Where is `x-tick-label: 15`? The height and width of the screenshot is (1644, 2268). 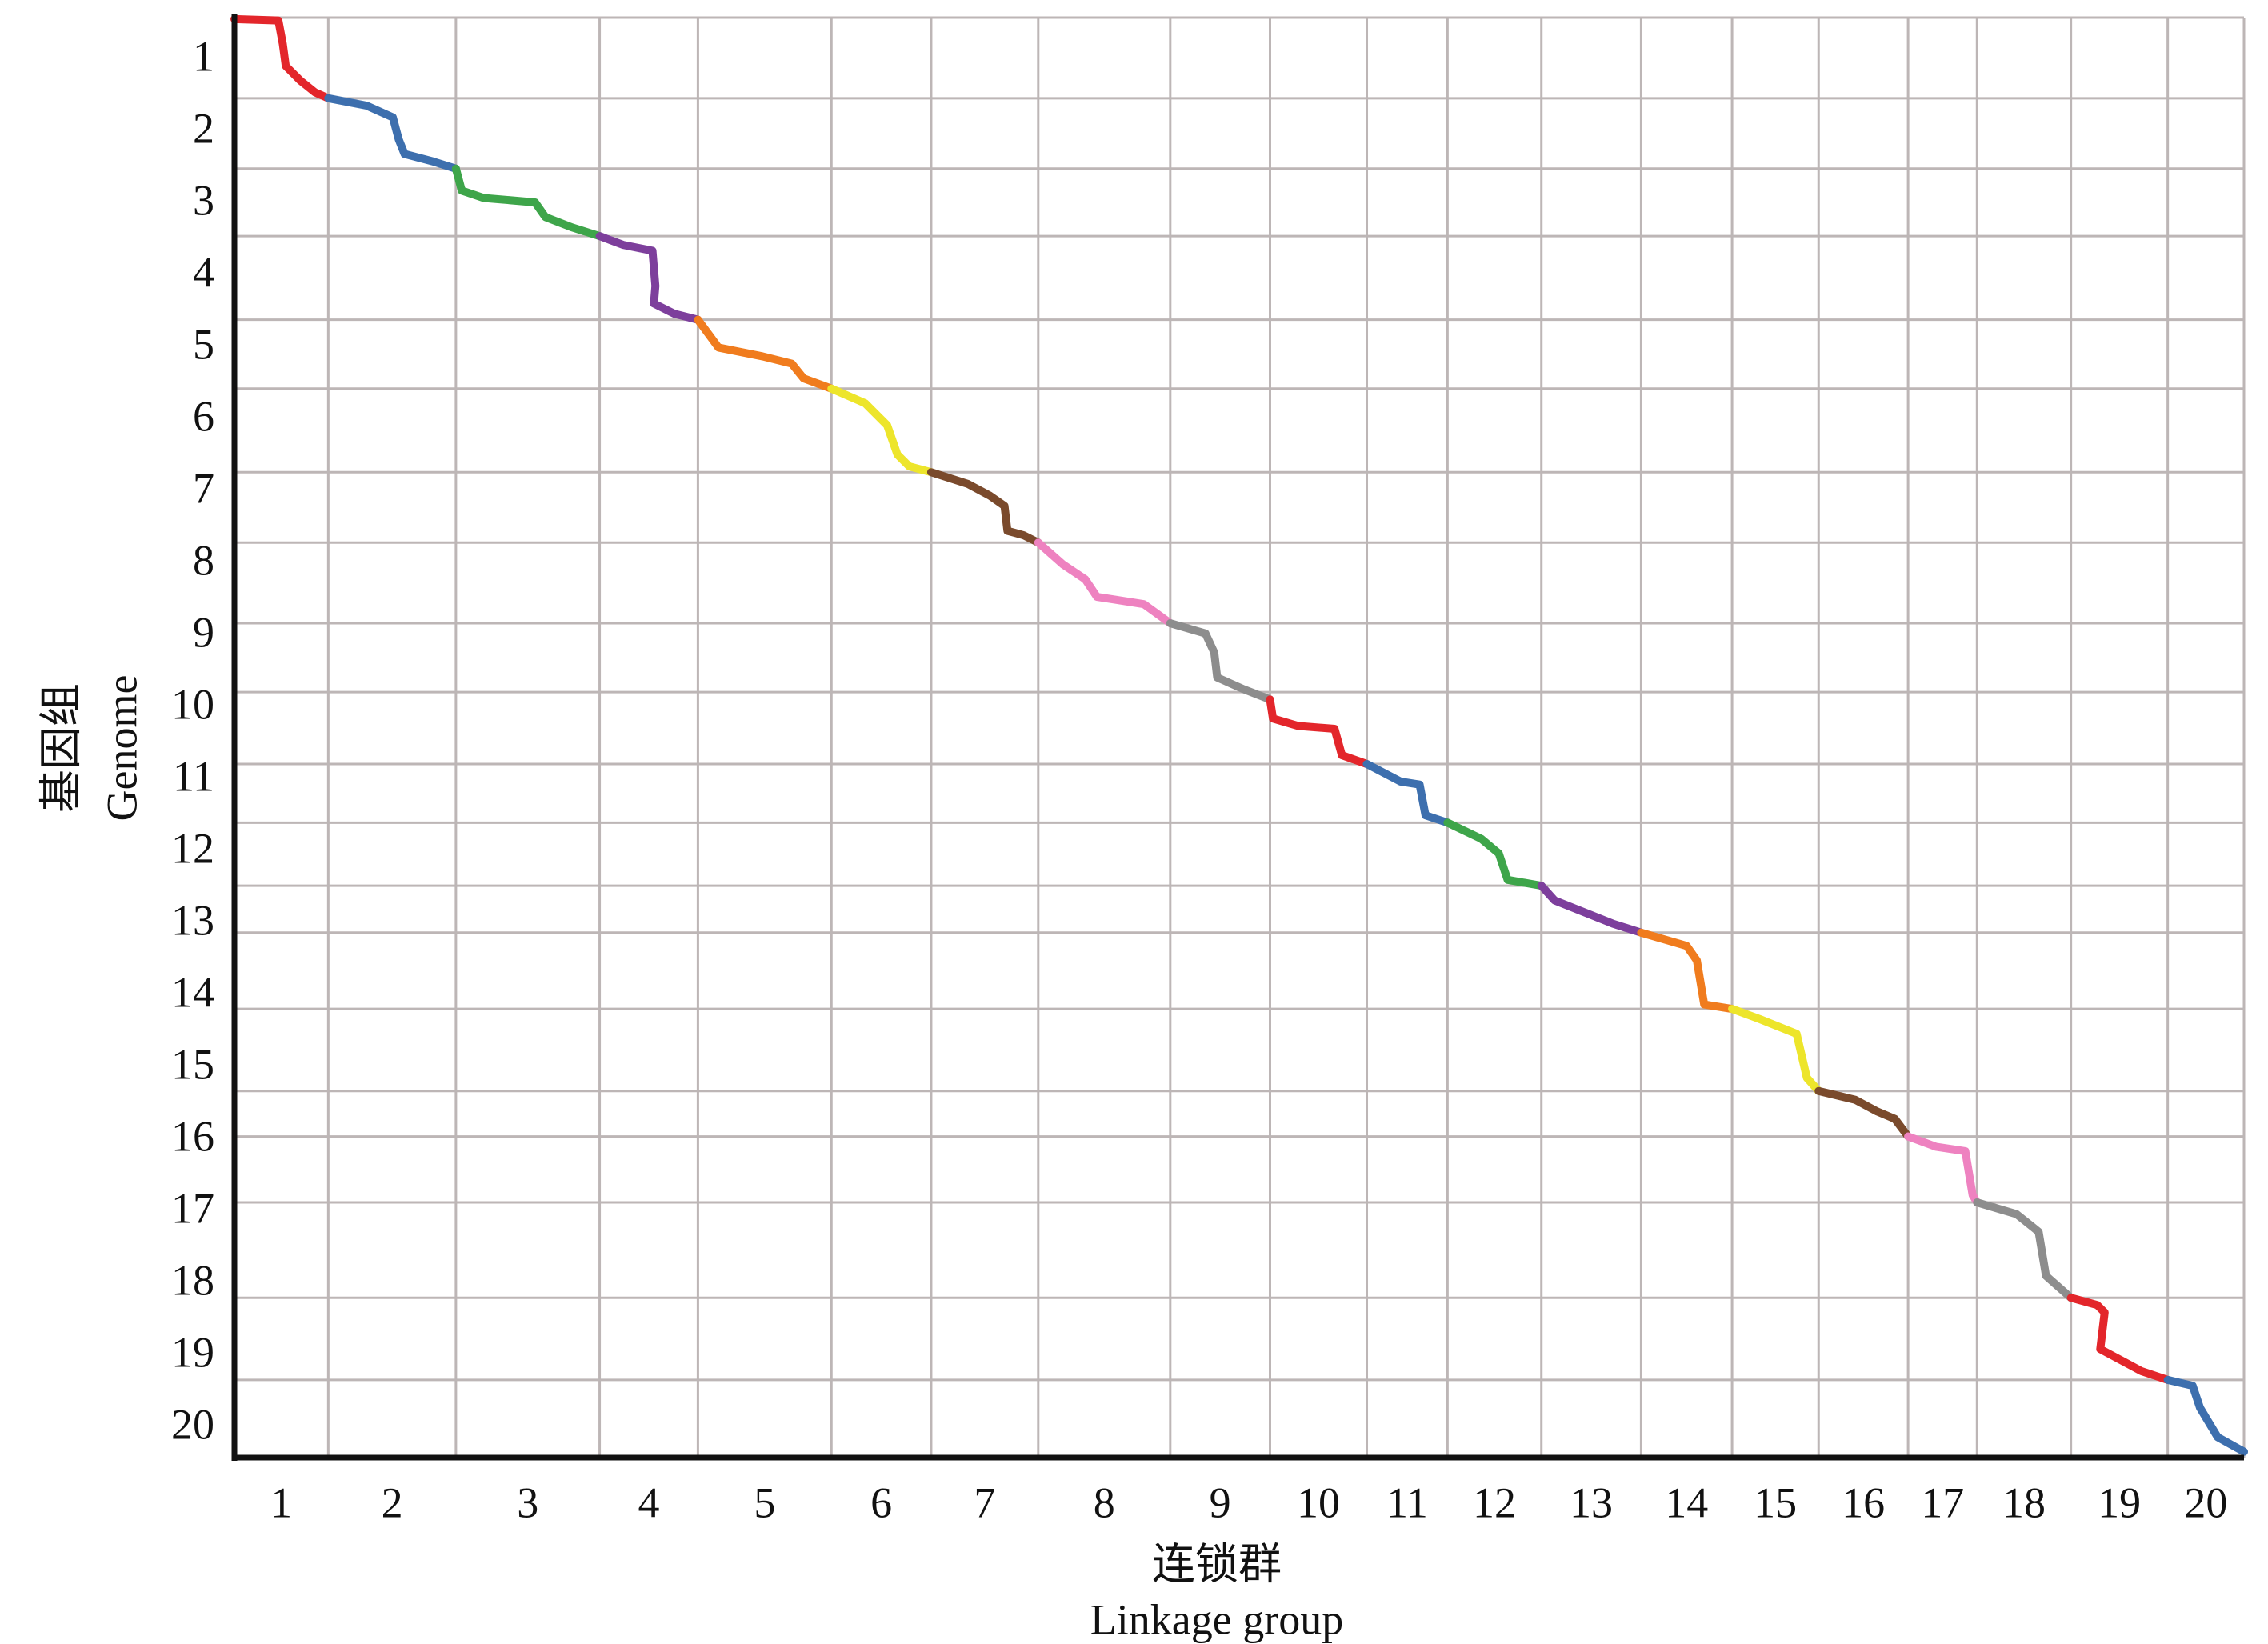 x-tick-label: 15 is located at coordinates (1775, 1502).